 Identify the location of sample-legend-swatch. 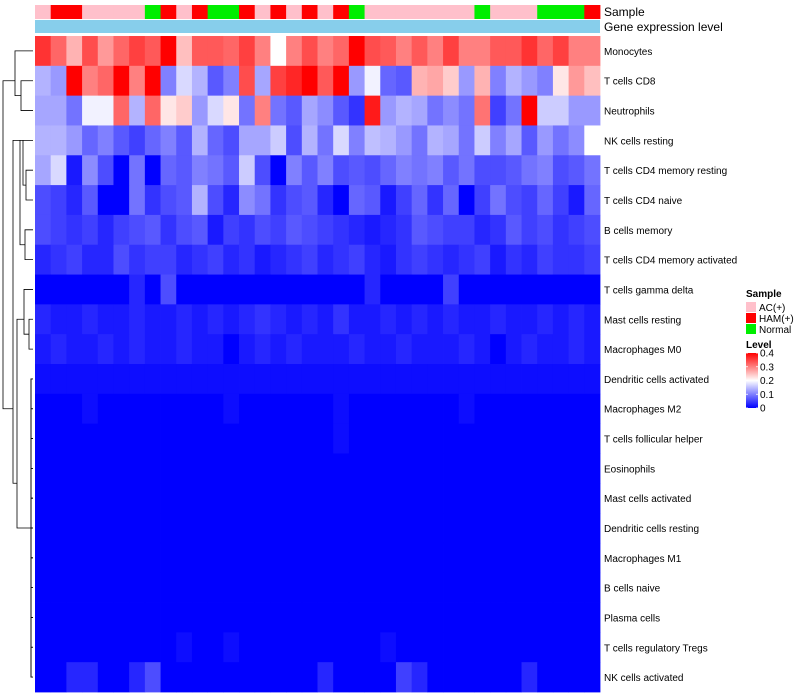
(751, 329).